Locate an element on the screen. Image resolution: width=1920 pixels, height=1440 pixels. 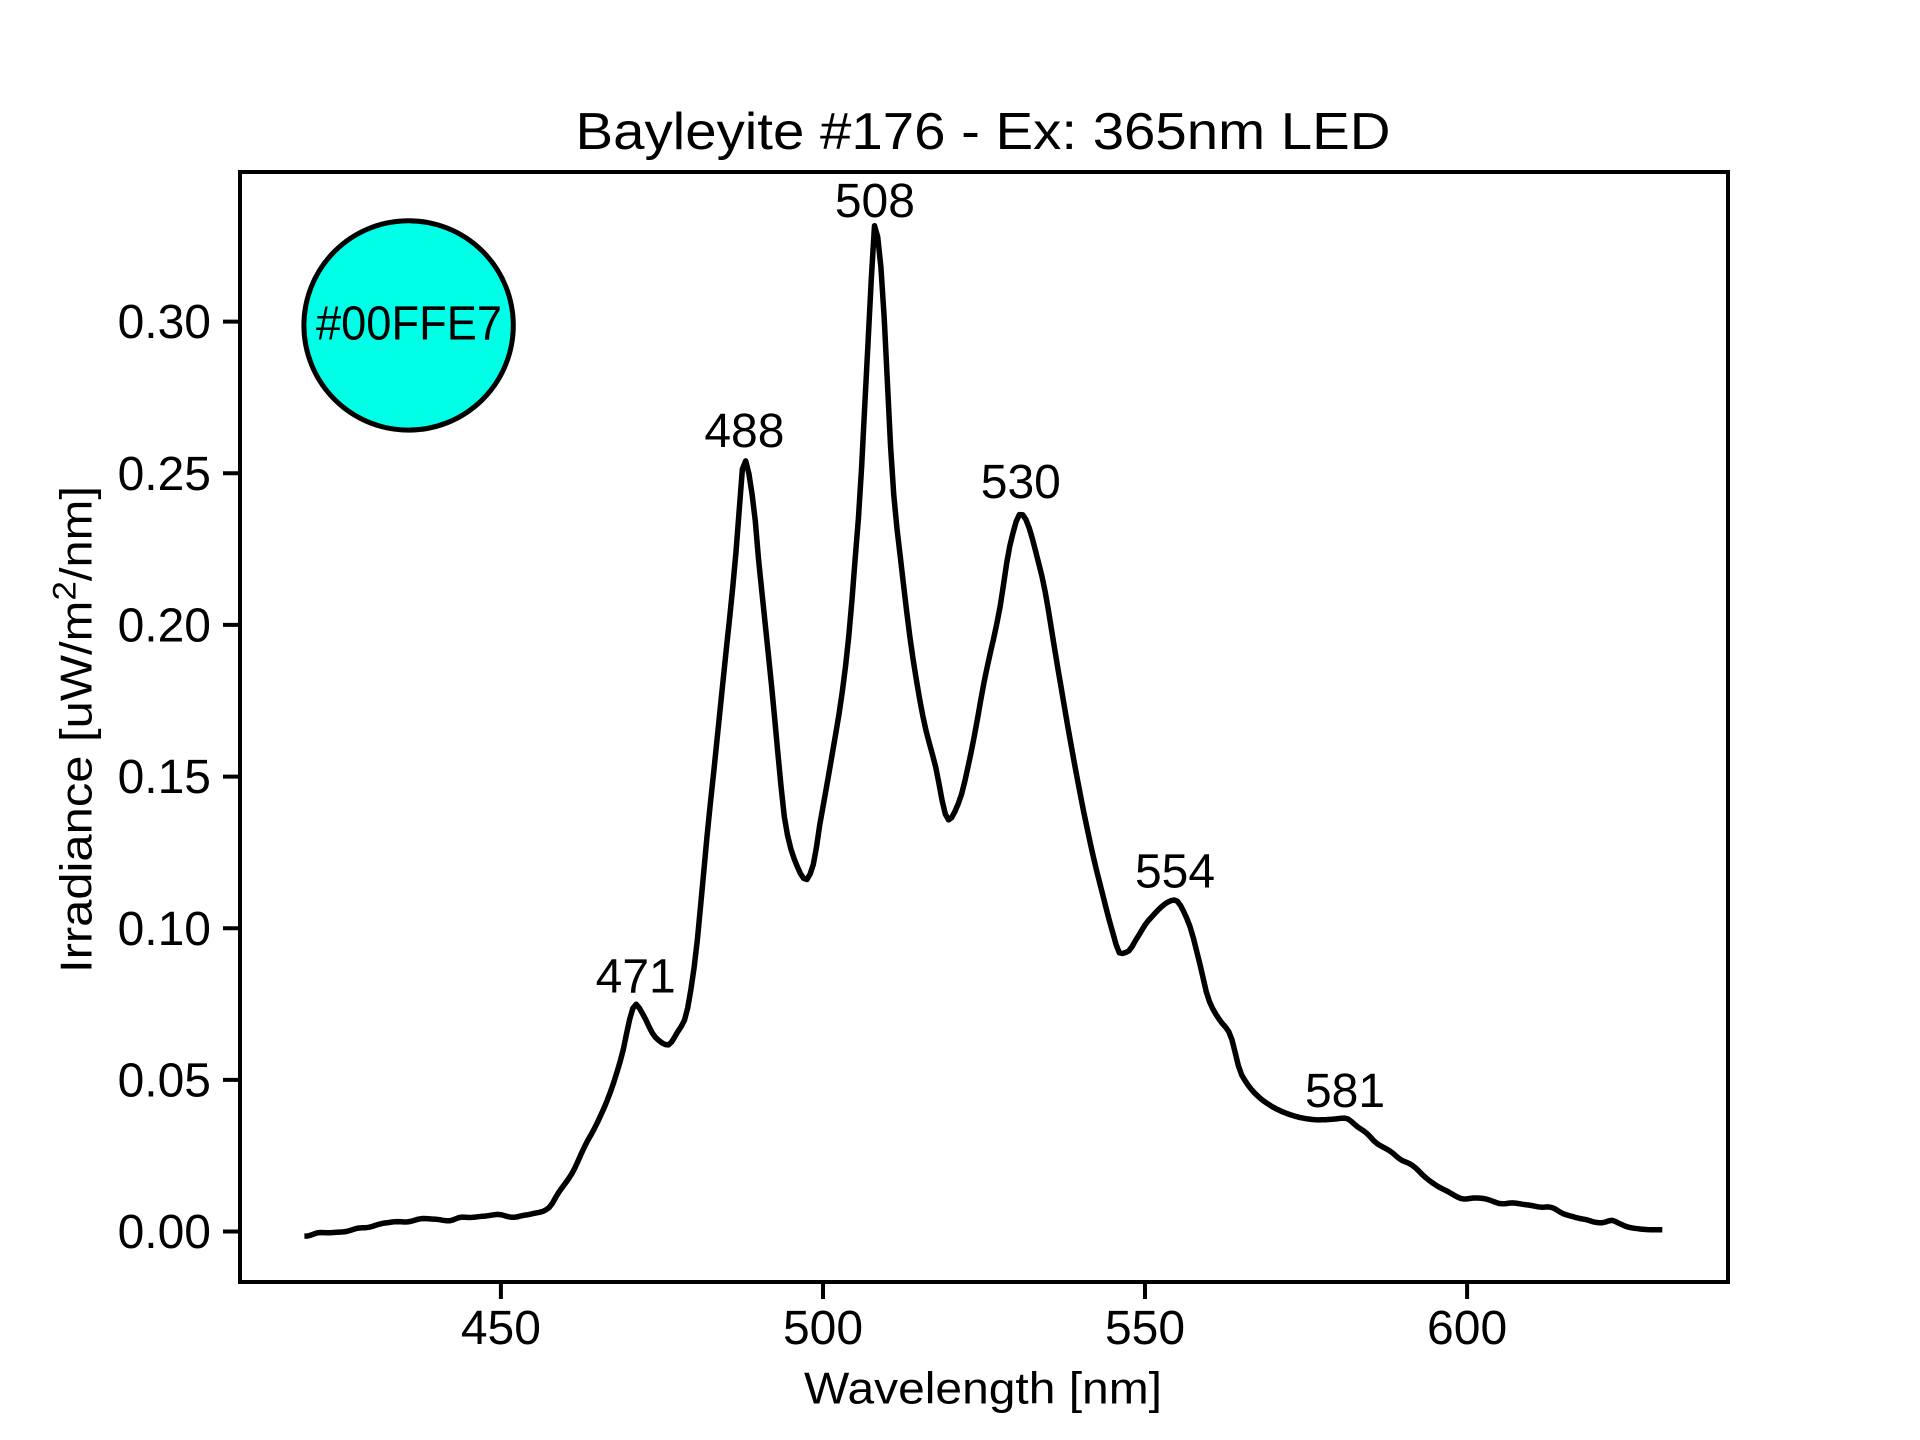
svg-text: 471 is located at coordinates (636, 976).